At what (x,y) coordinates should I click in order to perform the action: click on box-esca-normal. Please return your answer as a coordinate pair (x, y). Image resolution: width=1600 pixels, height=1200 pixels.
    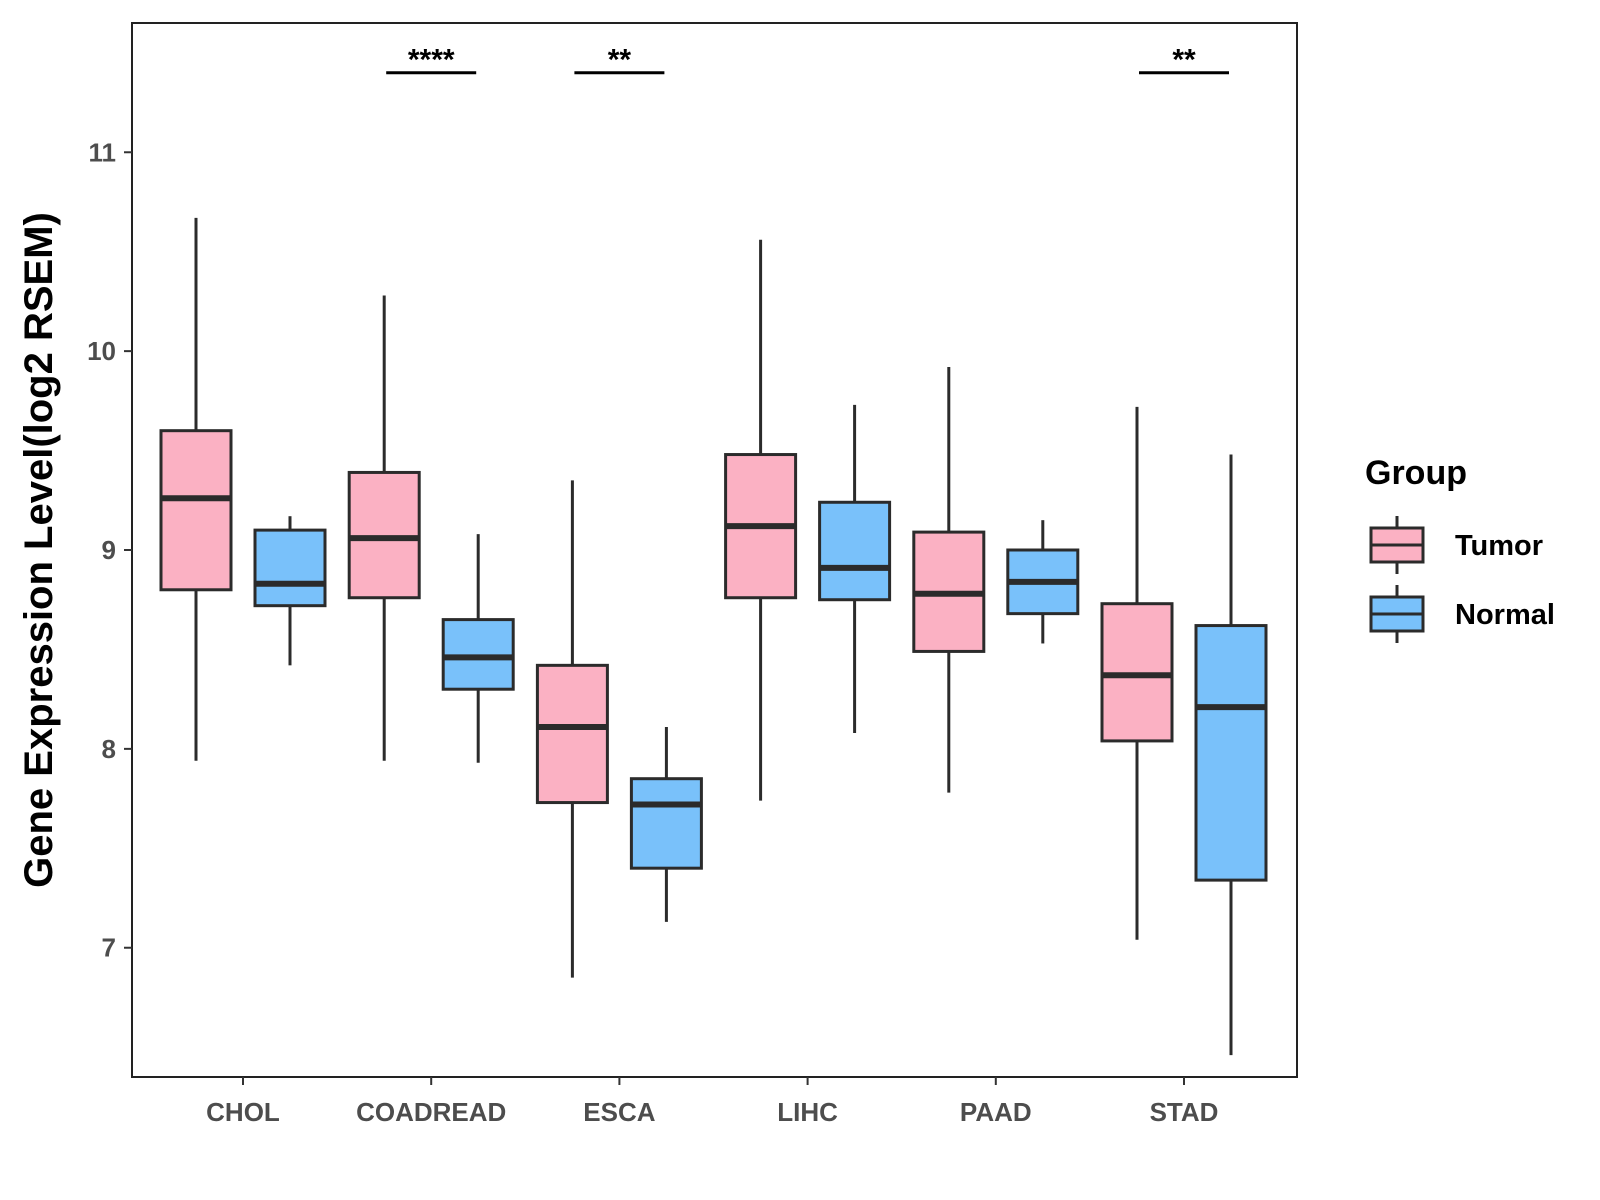
    Looking at the image, I should click on (666, 824).